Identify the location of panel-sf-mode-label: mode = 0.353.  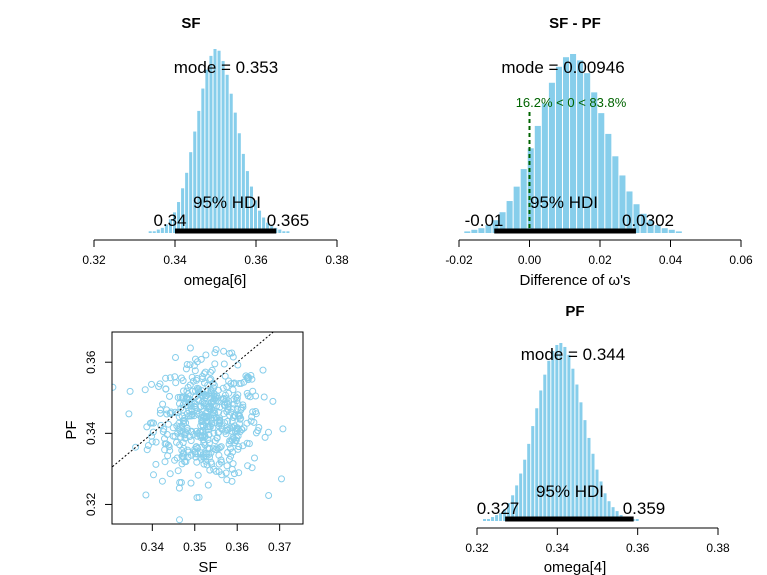
(226, 67).